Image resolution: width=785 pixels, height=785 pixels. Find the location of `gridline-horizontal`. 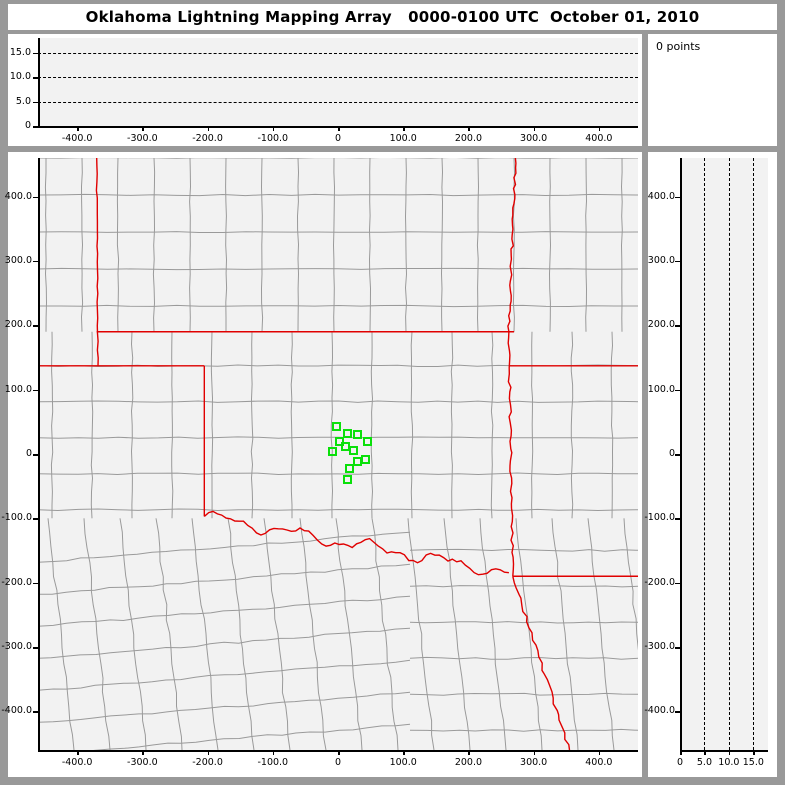

gridline-horizontal is located at coordinates (338, 78).